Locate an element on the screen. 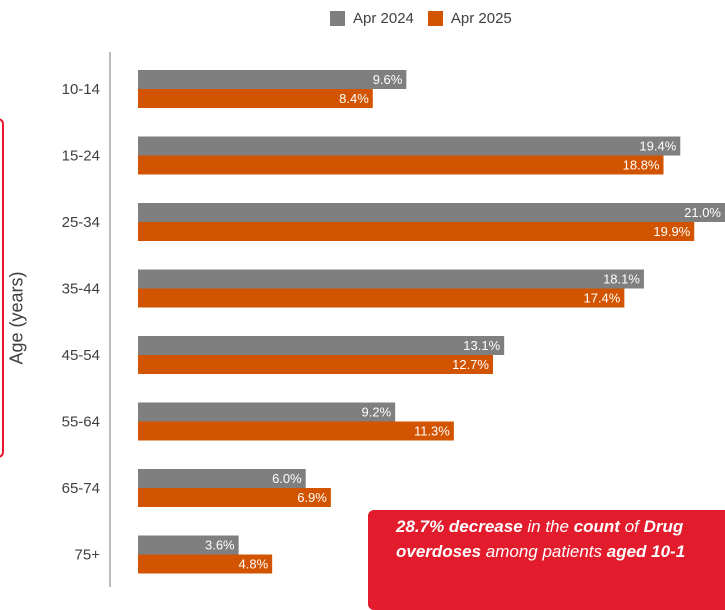 The width and height of the screenshot is (725, 610). legend-label-apr-2024: Apr 2024 is located at coordinates (383, 18).